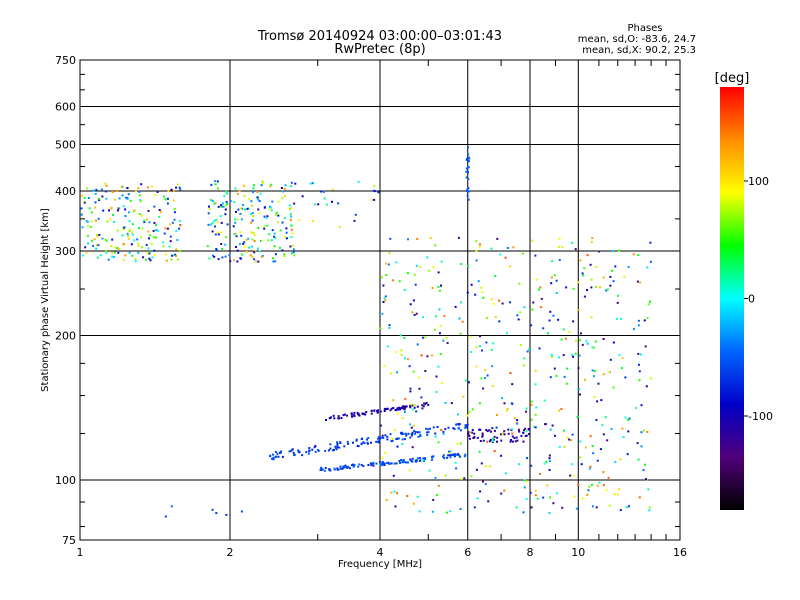 Image resolution: width=800 pixels, height=600 pixels. I want to click on series-group, so click(337, 204).